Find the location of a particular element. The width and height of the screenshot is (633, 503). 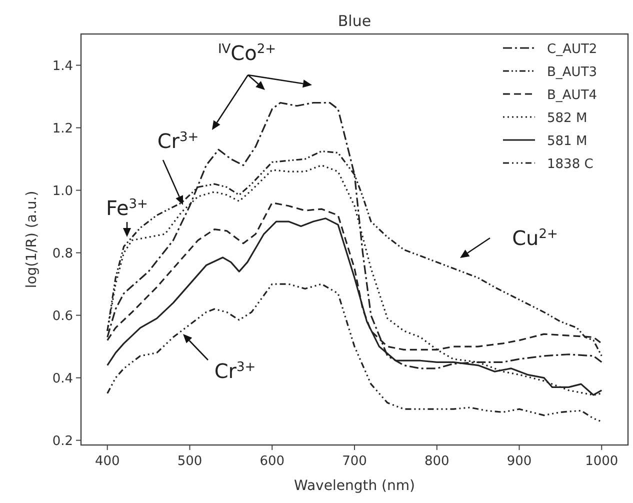

legend-label: B_AUT4 is located at coordinates (572, 95).